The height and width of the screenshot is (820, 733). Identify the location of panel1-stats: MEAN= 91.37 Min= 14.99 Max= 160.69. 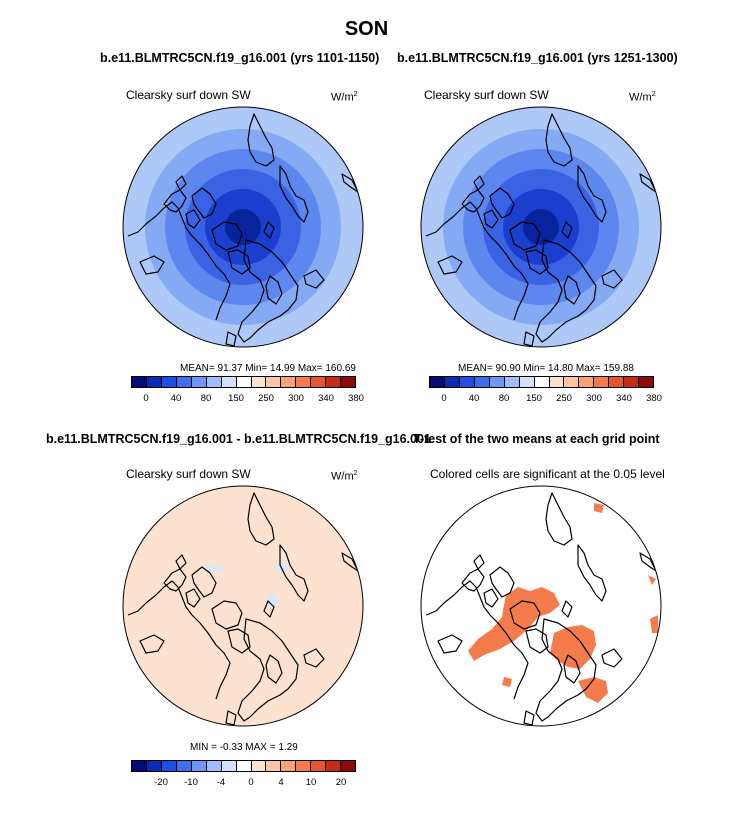
(268, 368).